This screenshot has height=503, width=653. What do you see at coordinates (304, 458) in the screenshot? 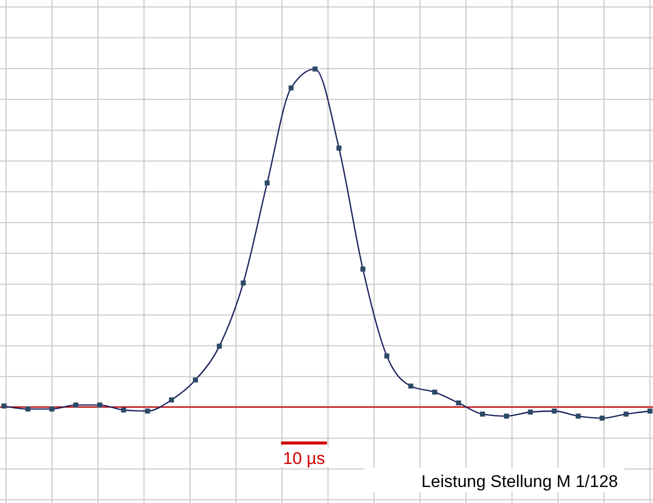
I see `text: 10 µs` at bounding box center [304, 458].